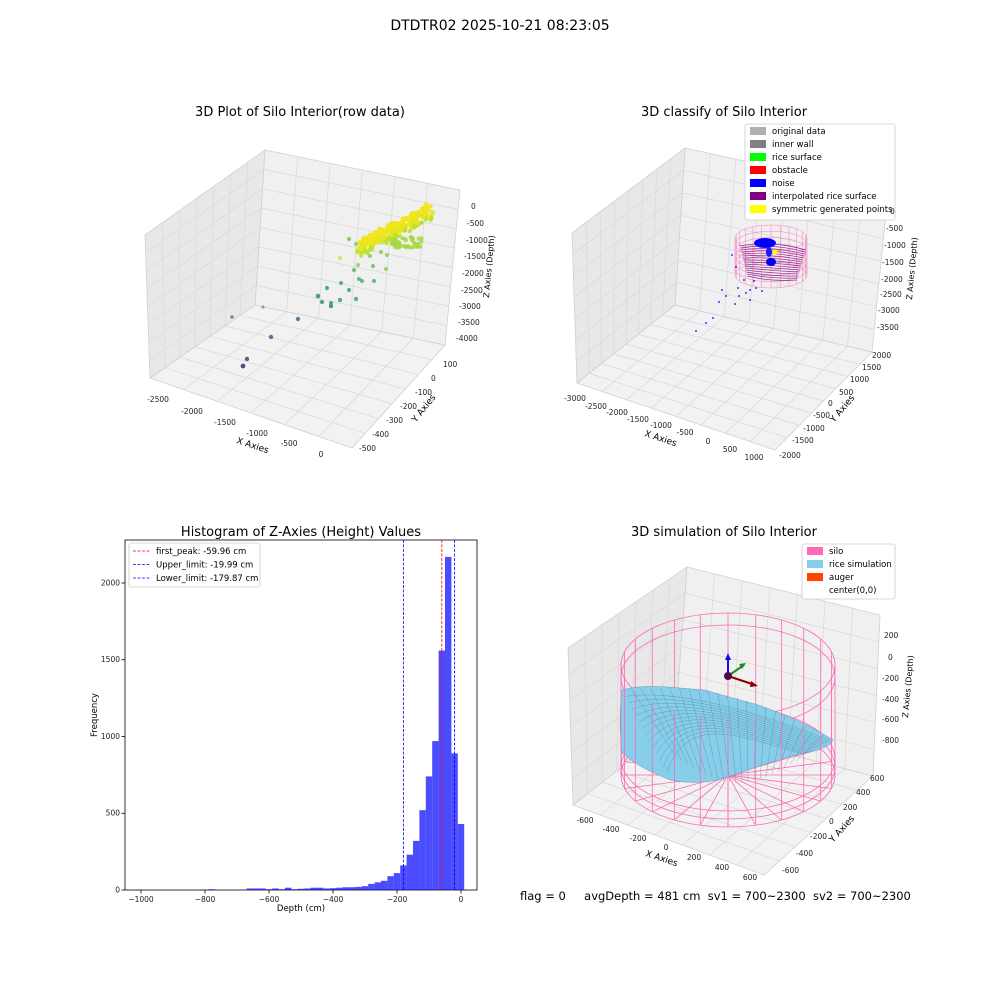  Describe the element at coordinates (408, 406) in the screenshot. I see `y-tick-labels: 100 0 -100 -200 -300 -400 -500` at that location.